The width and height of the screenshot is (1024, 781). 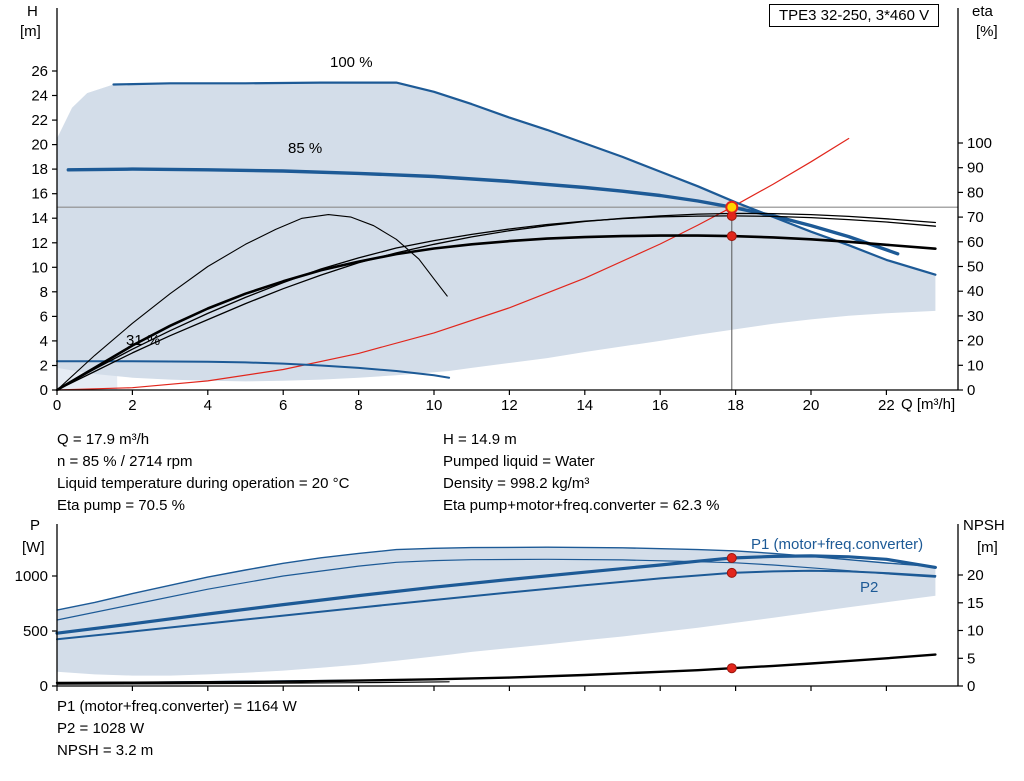 I want to click on p2-curve, so click(x=496, y=605).